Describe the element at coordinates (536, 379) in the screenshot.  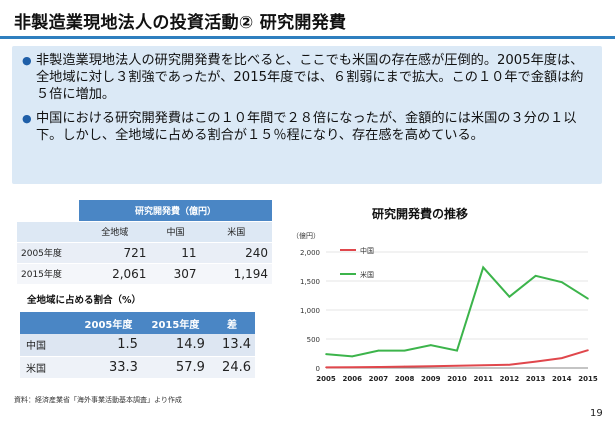
I see `x-tick-label: 2013` at that location.